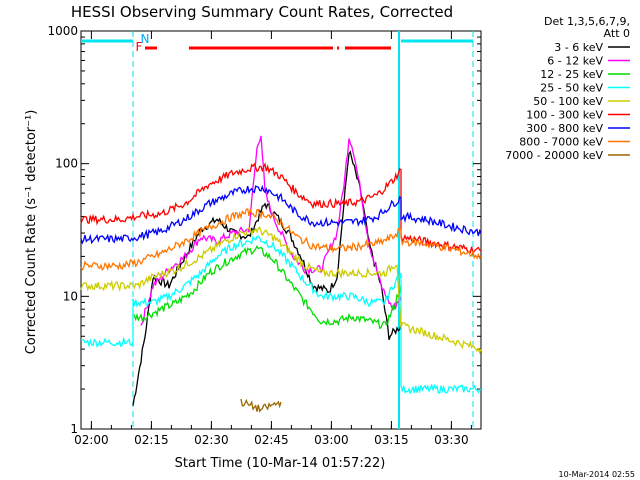 The image size is (640, 480). What do you see at coordinates (564, 115) in the screenshot?
I see `legend-entry-label: 100 - 300 keV` at bounding box center [564, 115].